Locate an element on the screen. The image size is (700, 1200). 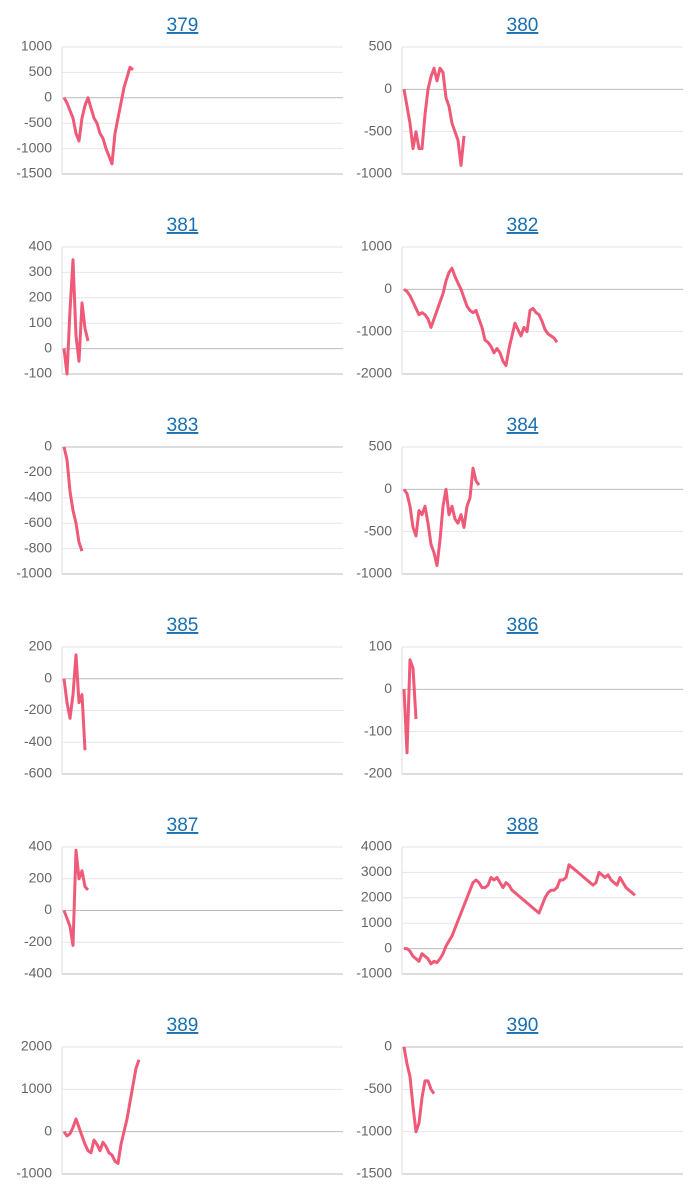
chart-title: 380 is located at coordinates (523, 25).